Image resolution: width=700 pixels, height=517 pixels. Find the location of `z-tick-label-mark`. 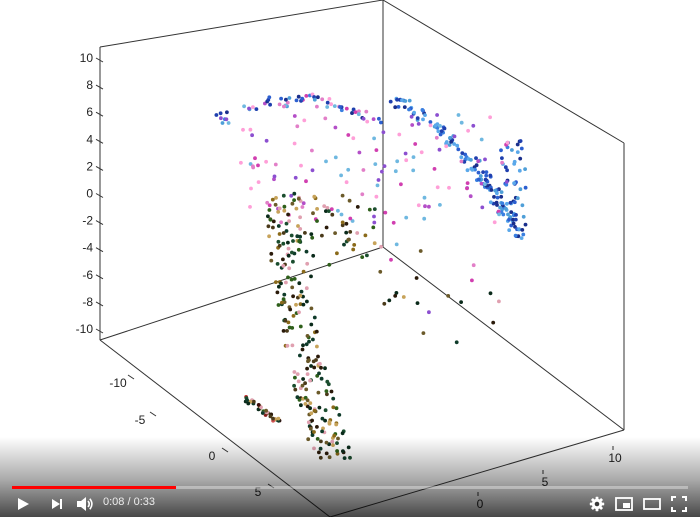

z-tick-label-mark is located at coordinates (99, 141).